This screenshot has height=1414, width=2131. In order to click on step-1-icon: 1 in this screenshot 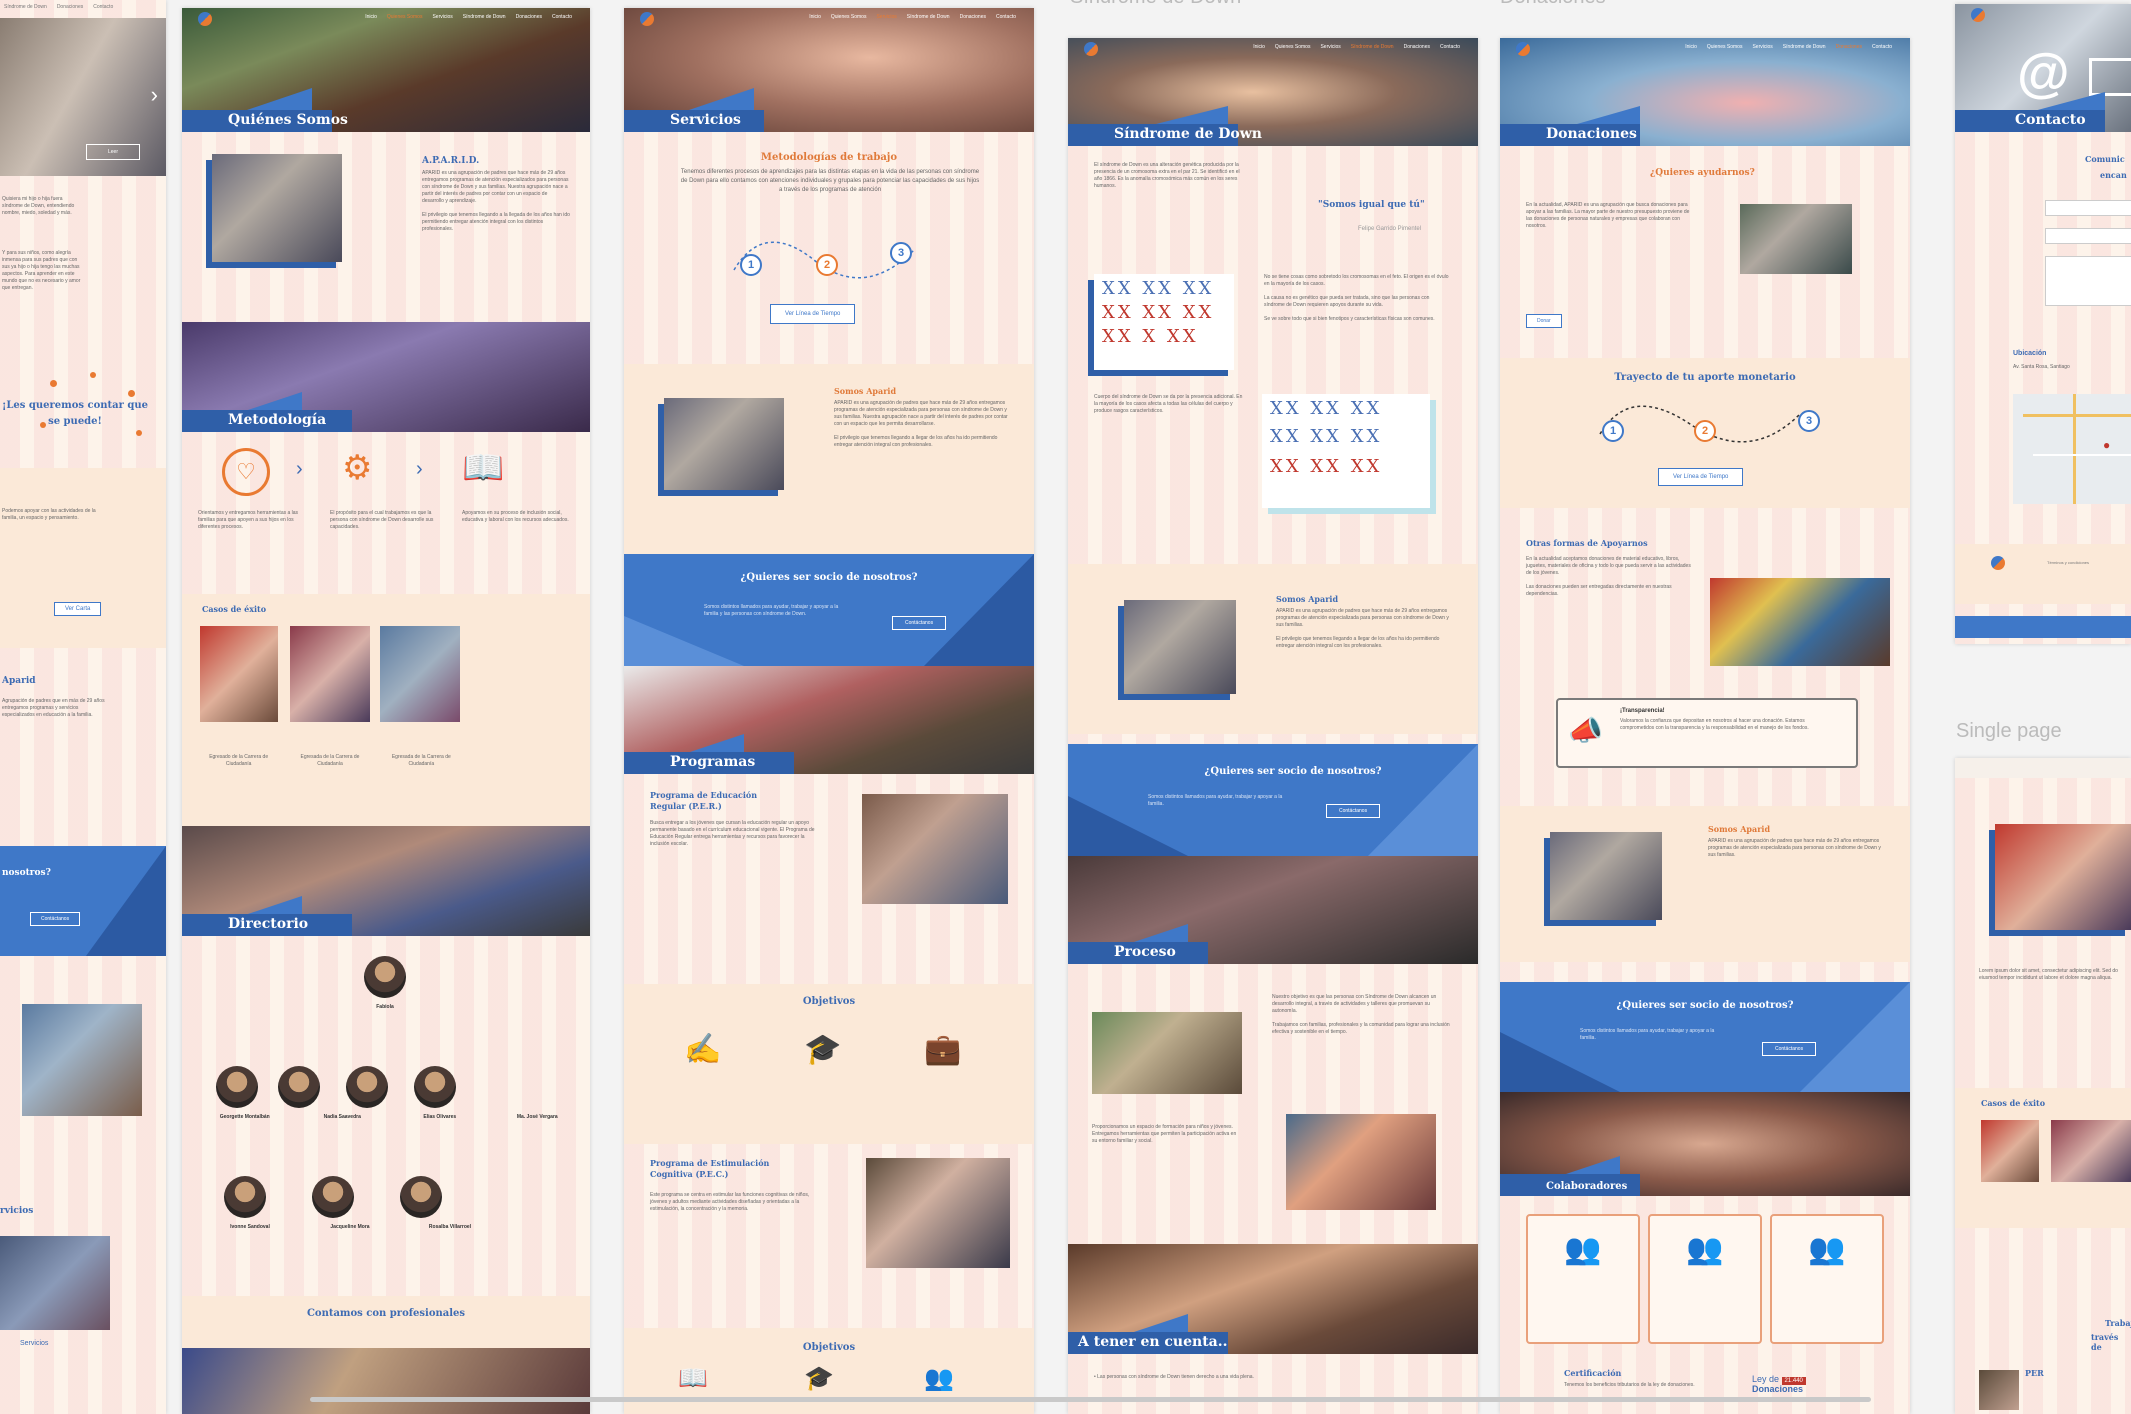, I will do `click(751, 265)`.